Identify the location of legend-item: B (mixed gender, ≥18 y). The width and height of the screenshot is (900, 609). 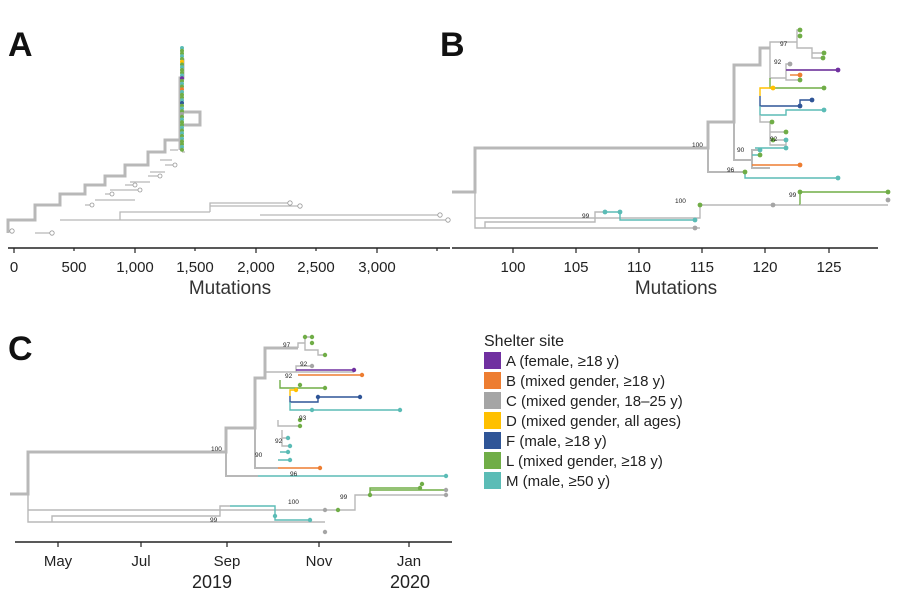
(574, 381).